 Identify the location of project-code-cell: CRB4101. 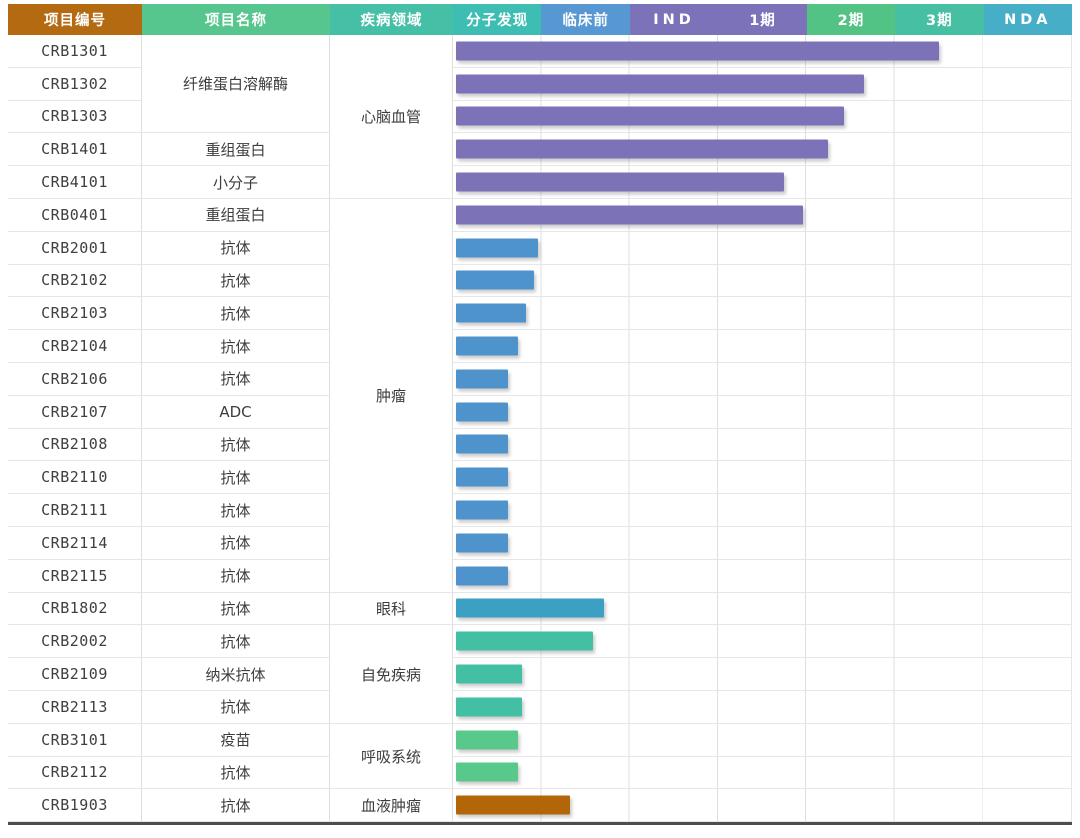
(75, 182).